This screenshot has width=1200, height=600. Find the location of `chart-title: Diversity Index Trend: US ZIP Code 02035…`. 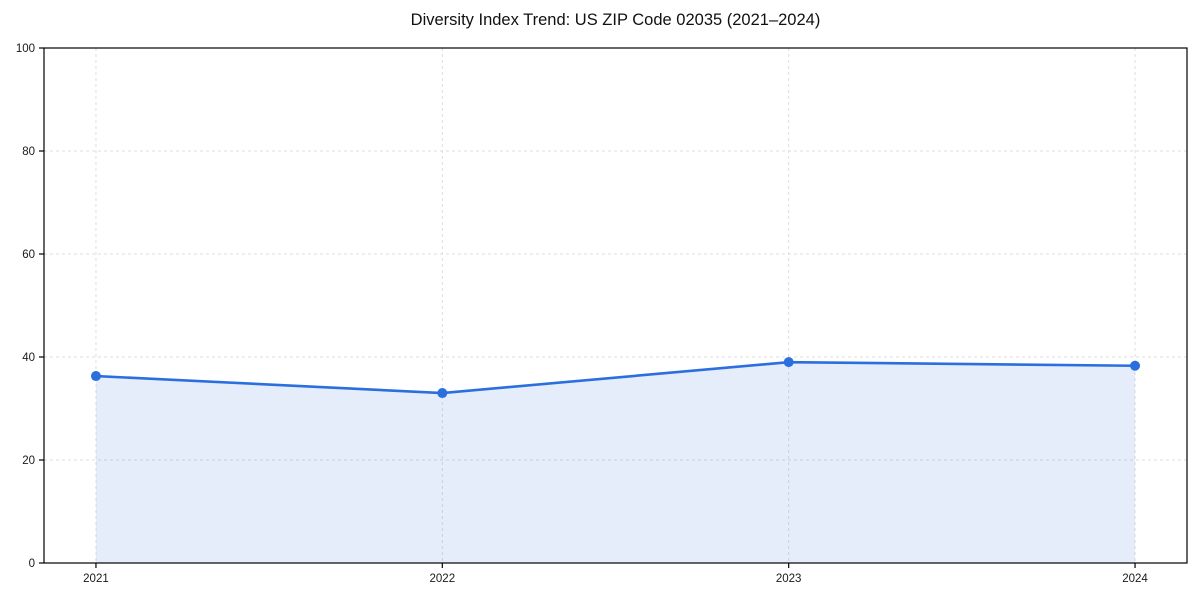

chart-title: Diversity Index Trend: US ZIP Code 02035… is located at coordinates (615, 20).